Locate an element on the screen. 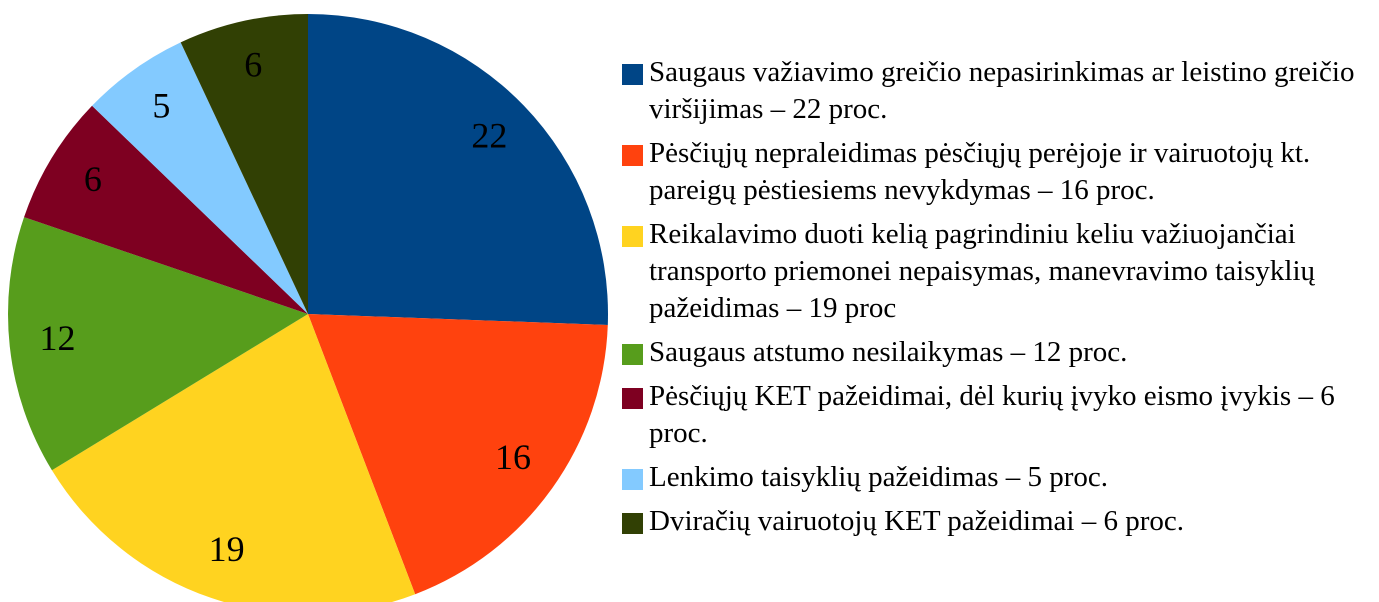  data-label: 16 is located at coordinates (513, 457).